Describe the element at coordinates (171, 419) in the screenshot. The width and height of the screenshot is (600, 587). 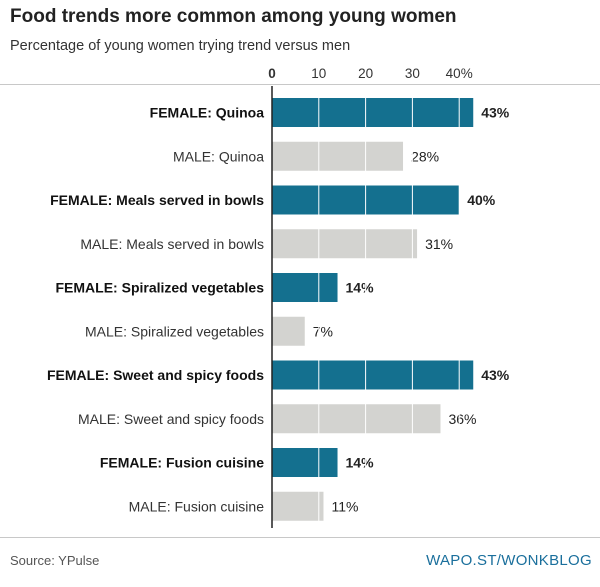
I see `category-label: MALE: Sweet and spicy foods` at that location.